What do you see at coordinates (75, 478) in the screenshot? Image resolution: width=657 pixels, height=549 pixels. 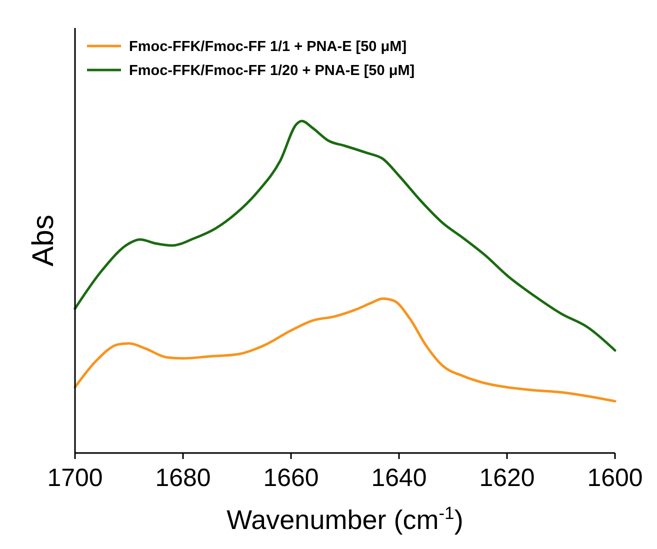 I see `x-tick-label: 1700` at bounding box center [75, 478].